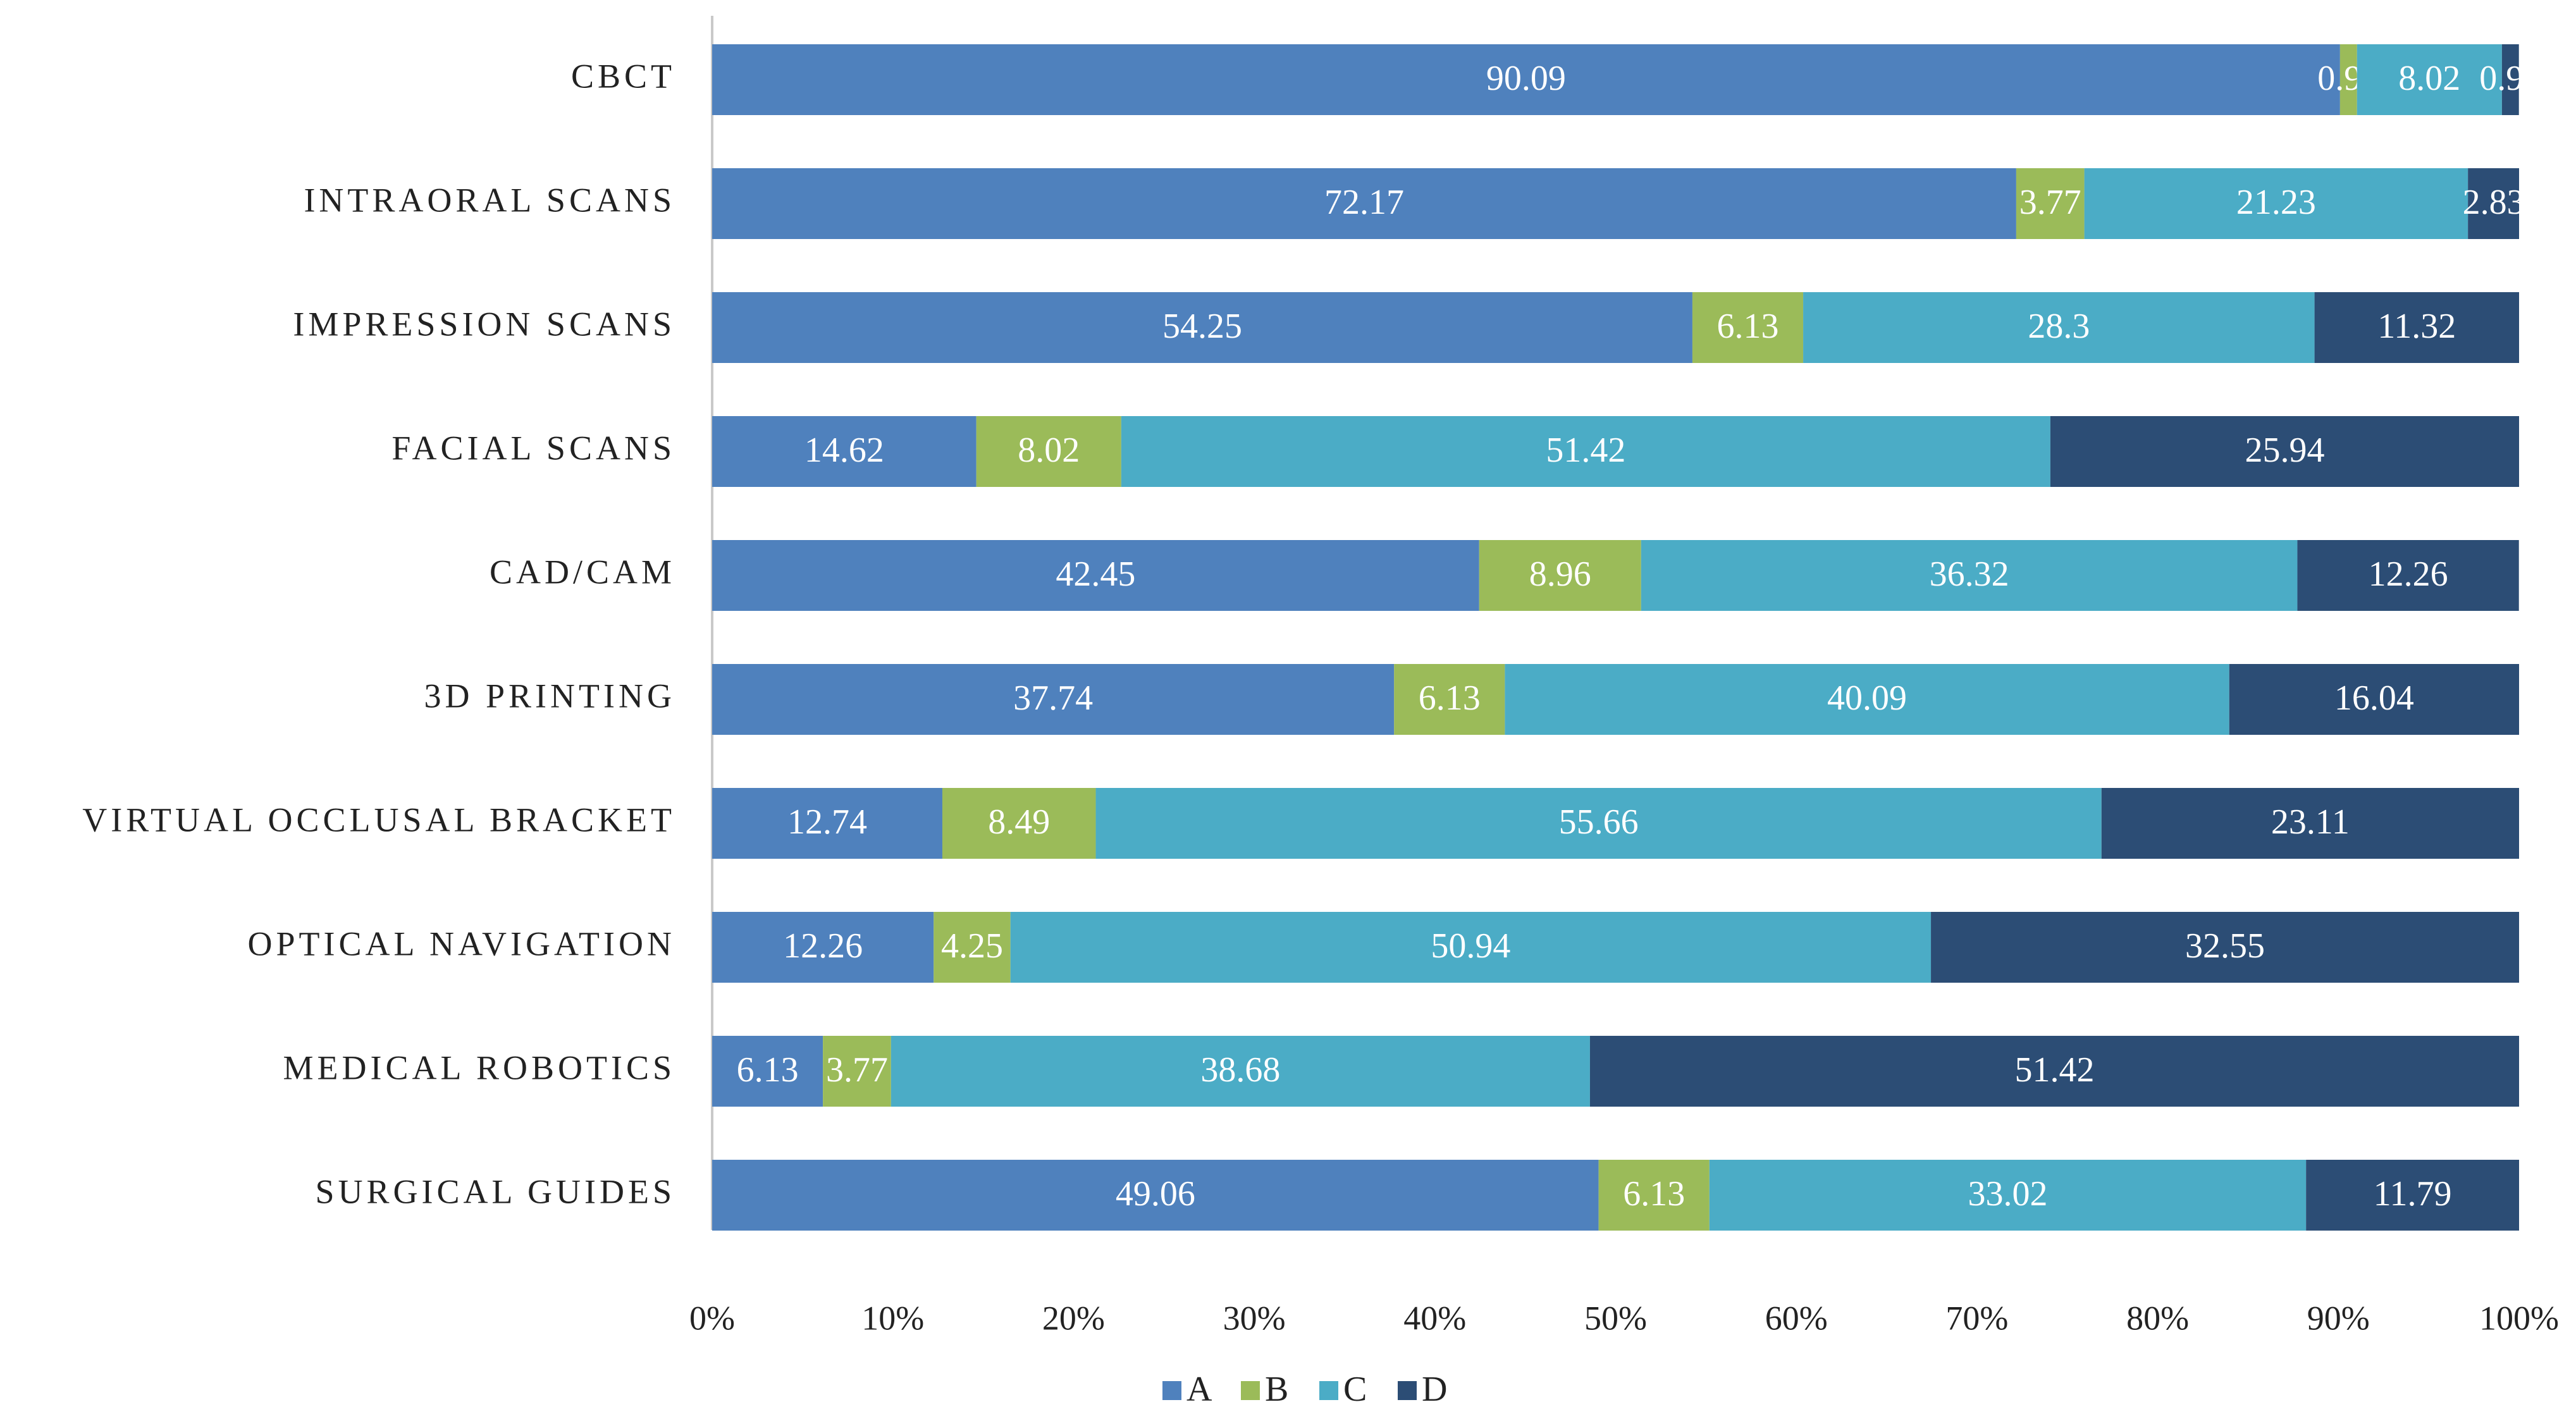 This screenshot has height=1426, width=2576. Describe the element at coordinates (1254, 1318) in the screenshot. I see `x-tick-label: 30%` at that location.